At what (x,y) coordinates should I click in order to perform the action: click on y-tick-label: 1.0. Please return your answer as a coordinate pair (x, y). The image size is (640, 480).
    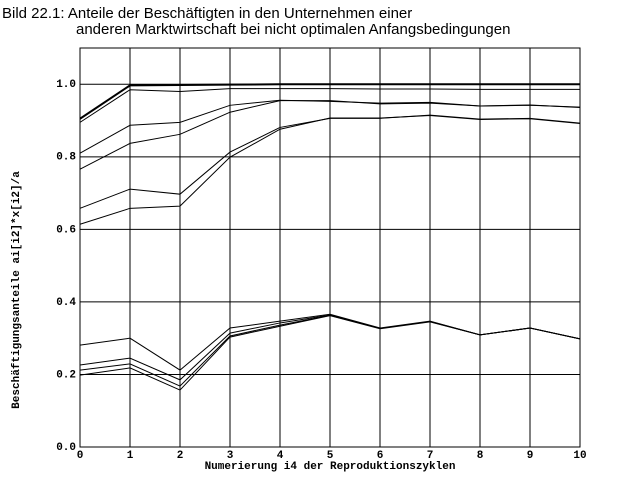
    Looking at the image, I should click on (66, 85).